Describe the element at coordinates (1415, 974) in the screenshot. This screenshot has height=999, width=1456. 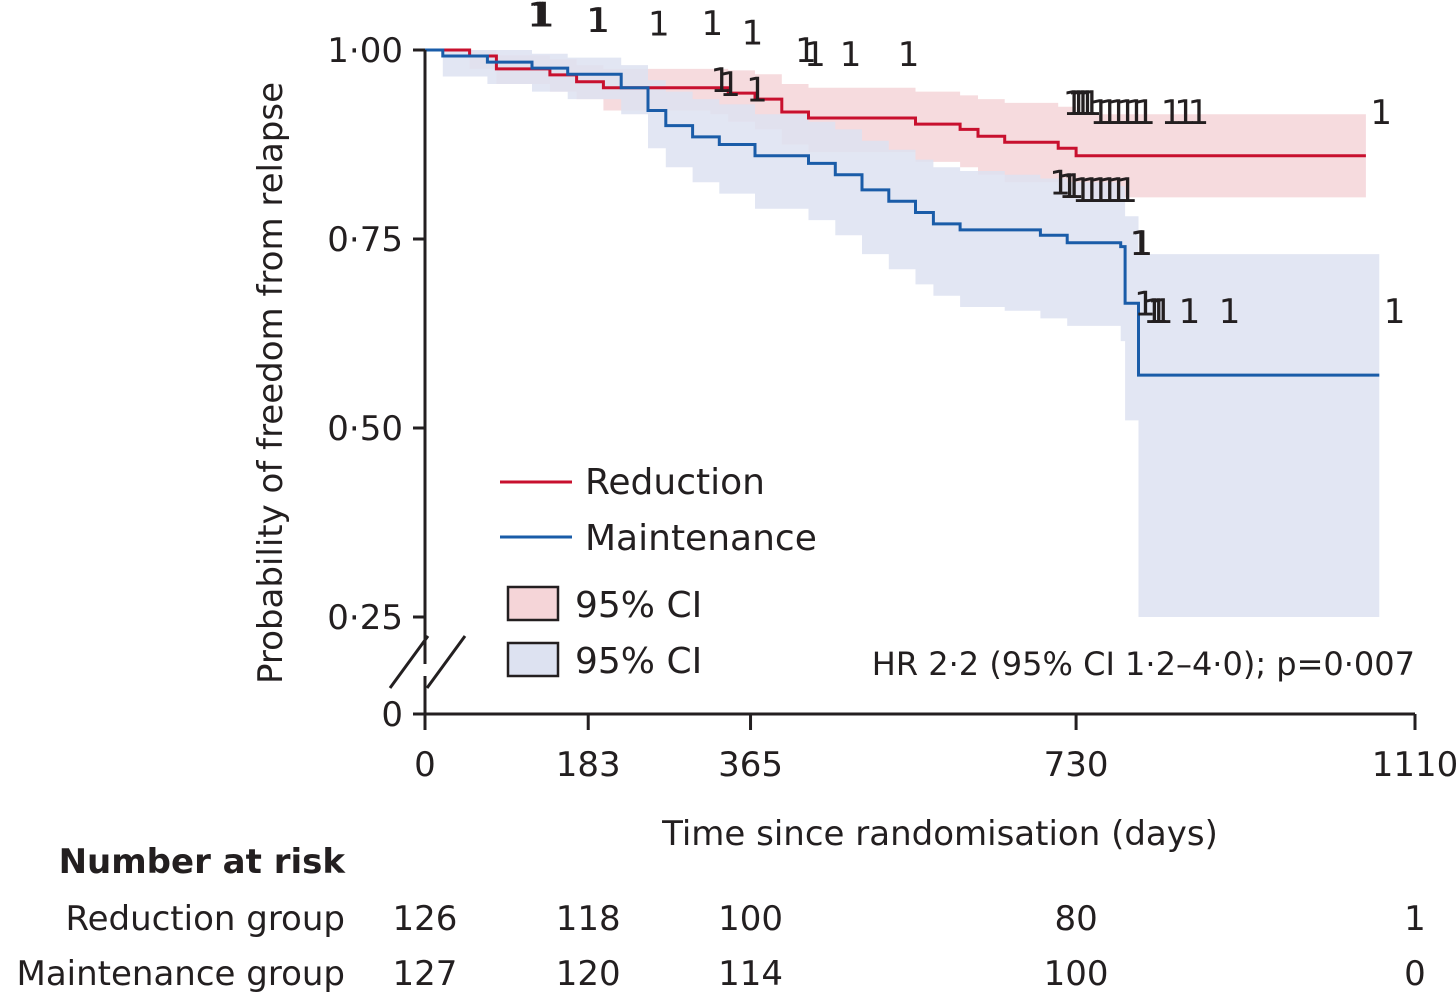
I see `risk-value-maintenance: 0` at that location.